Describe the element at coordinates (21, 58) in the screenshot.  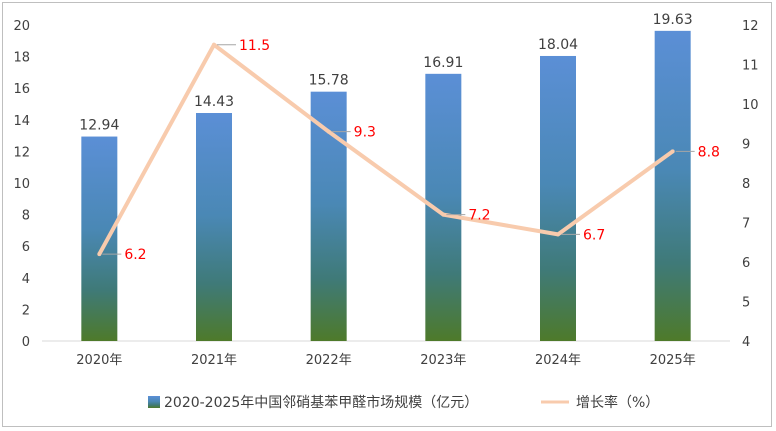
I see `left-axis-tick: 18` at that location.